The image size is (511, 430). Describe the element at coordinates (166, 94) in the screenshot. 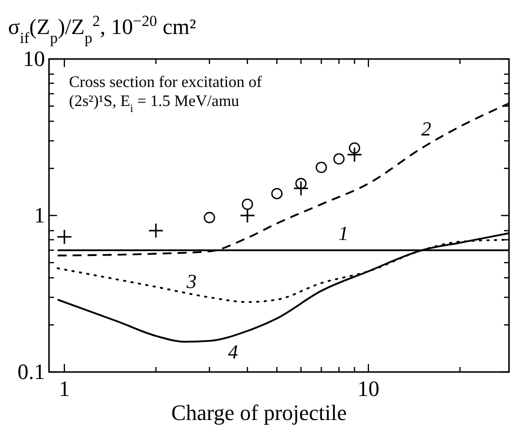

I see `annotation: Cross section for excitation of (2s²)¹S, E$_{i}$ = 1.5 MeV/amu` at that location.